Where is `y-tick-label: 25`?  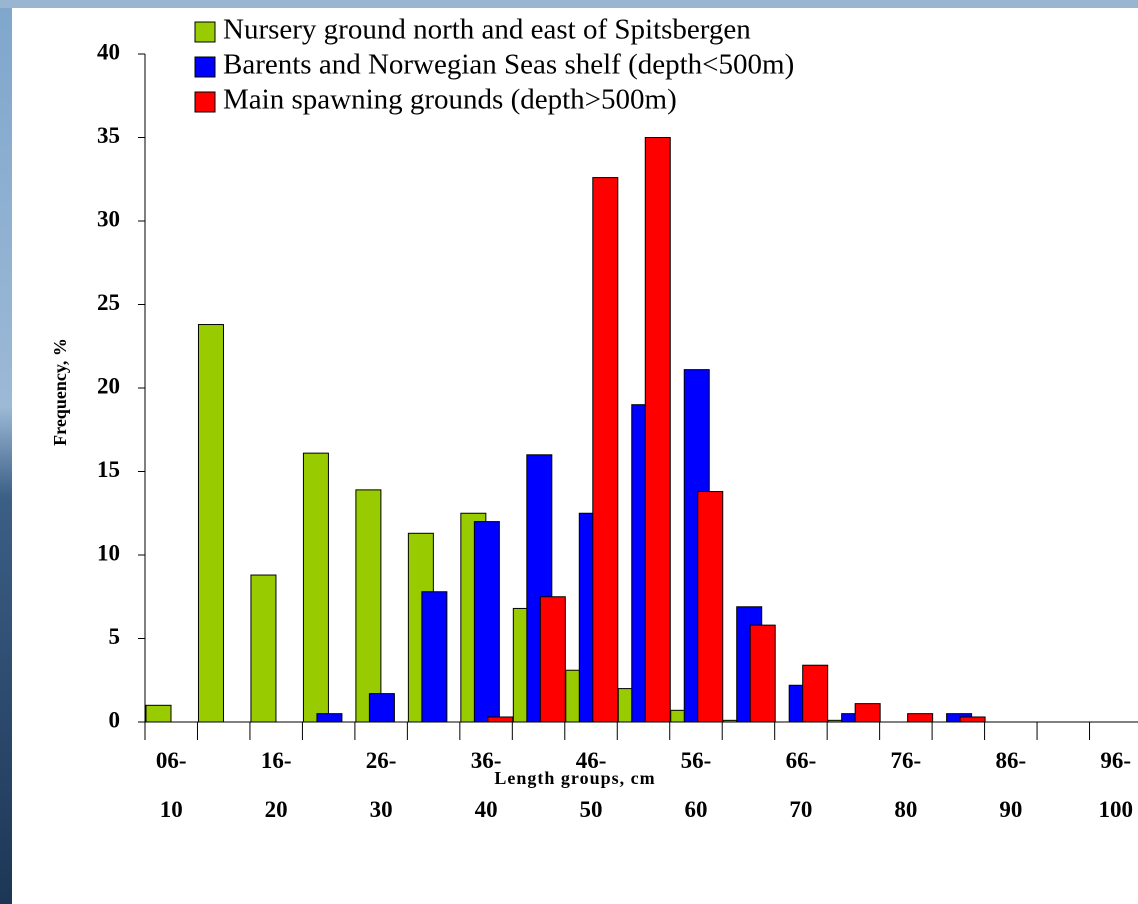 y-tick-label: 25 is located at coordinates (108, 302).